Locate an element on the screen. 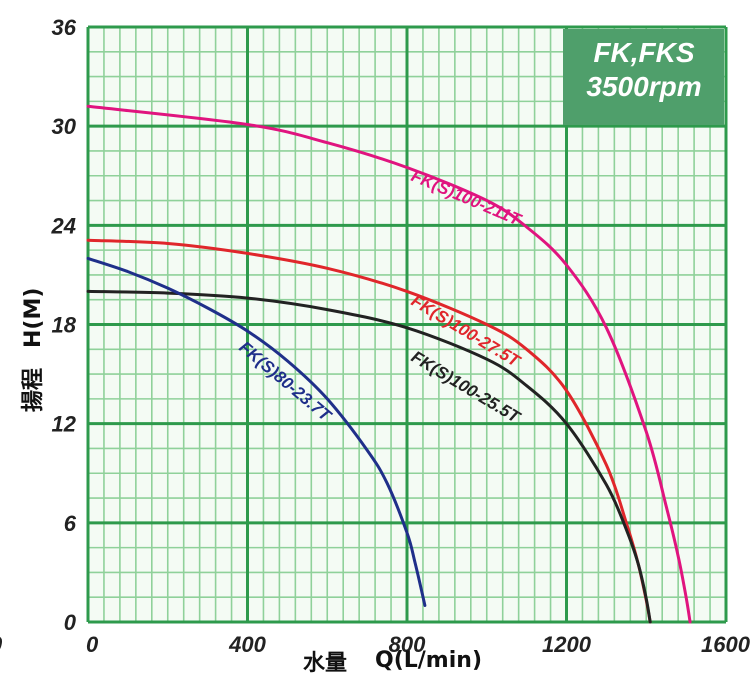 The image size is (750, 695). x-tick-label: 1600 is located at coordinates (725, 644).